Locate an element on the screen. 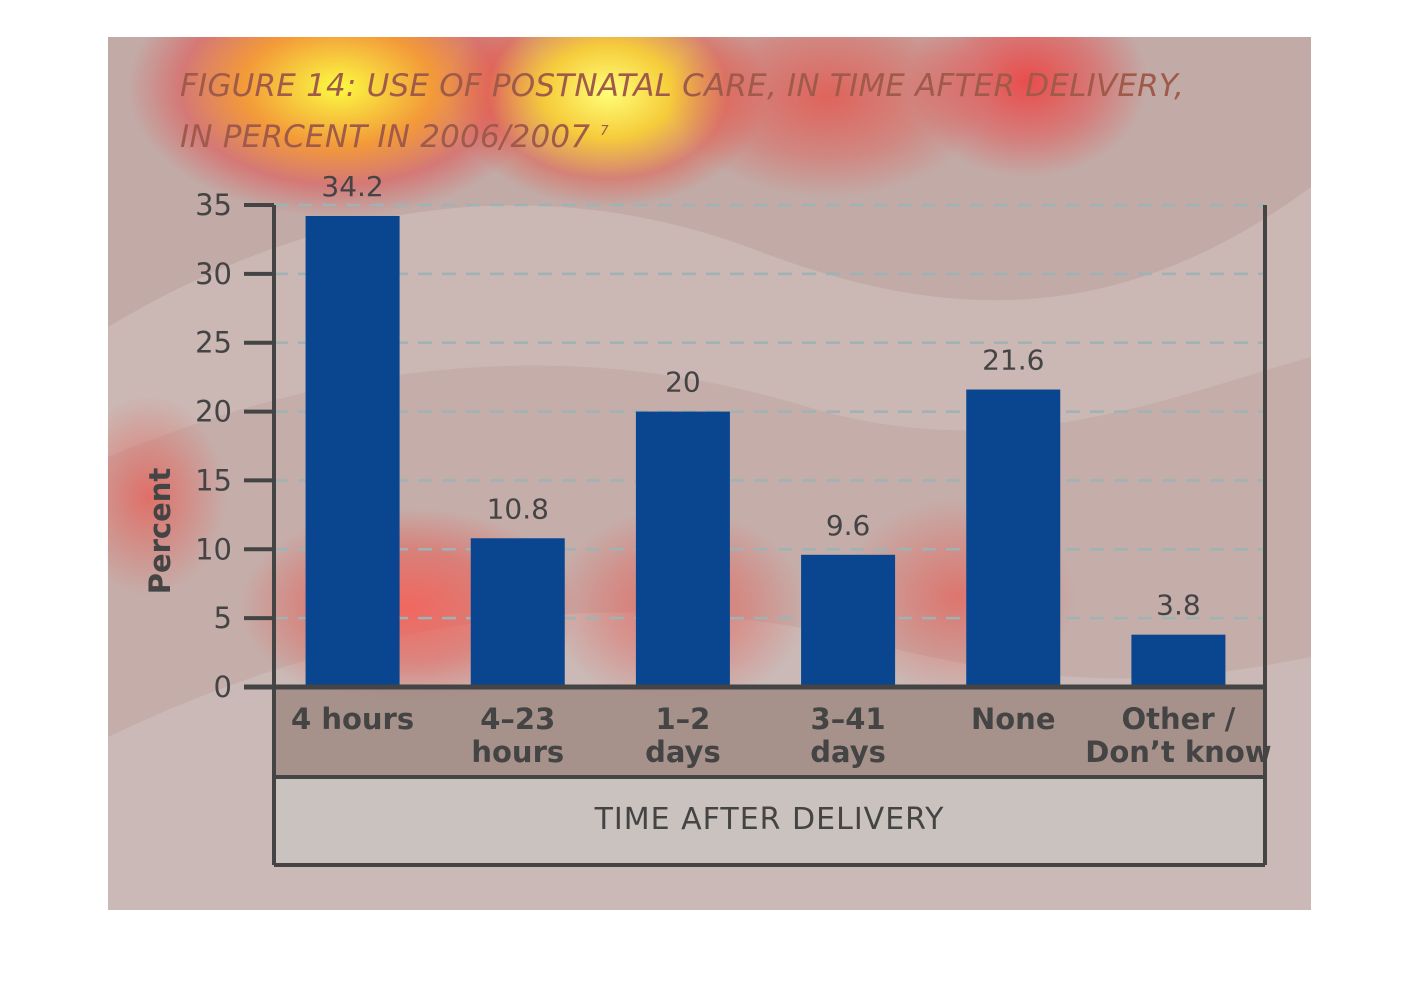 The image size is (1418, 1004). chart-title-text: IN PERCENT IN 2006/2007 is located at coordinates (385, 137).